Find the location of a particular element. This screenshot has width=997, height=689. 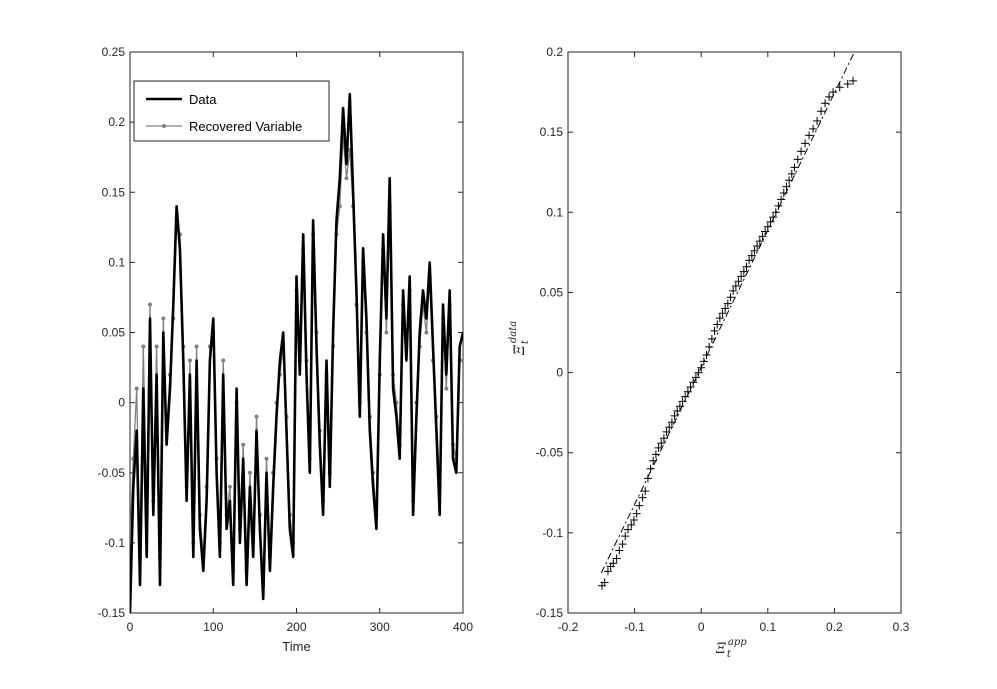

legend-marker-recovered-variable is located at coordinates (164, 126).